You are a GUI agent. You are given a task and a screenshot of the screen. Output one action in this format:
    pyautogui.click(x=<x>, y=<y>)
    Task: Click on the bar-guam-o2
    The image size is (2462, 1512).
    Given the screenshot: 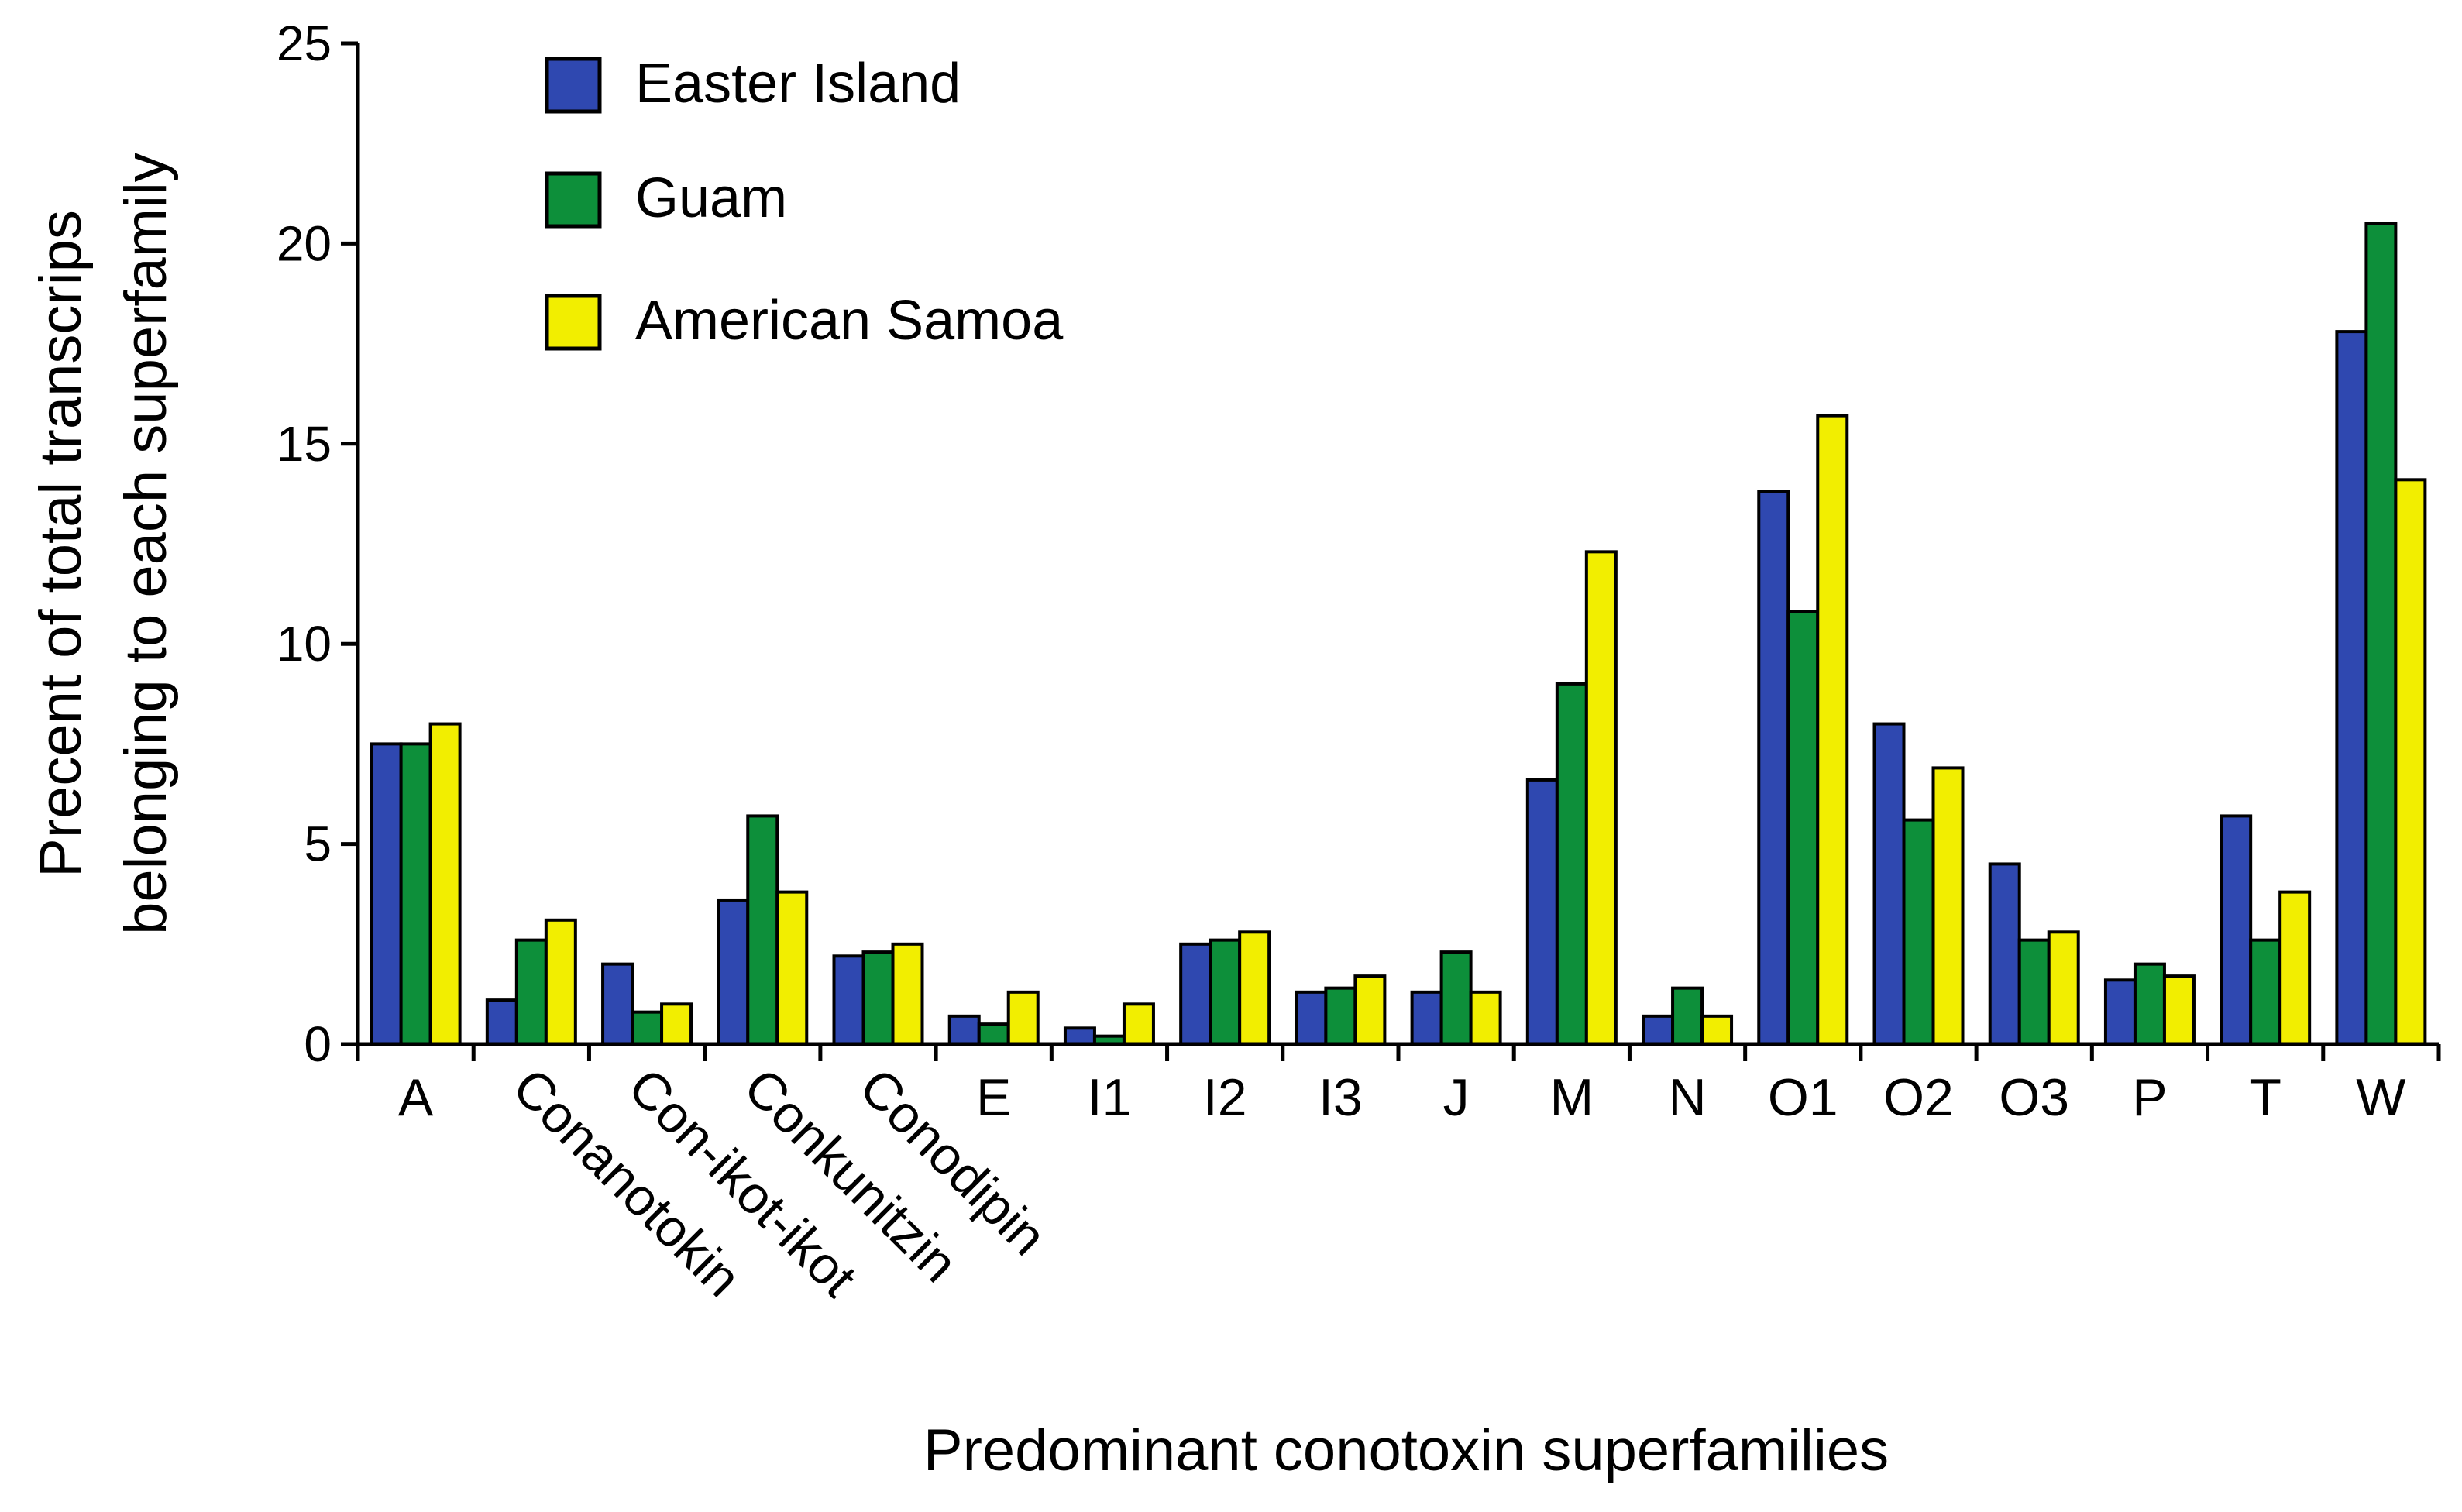 What is the action you would take?
    pyautogui.click(x=1918, y=932)
    